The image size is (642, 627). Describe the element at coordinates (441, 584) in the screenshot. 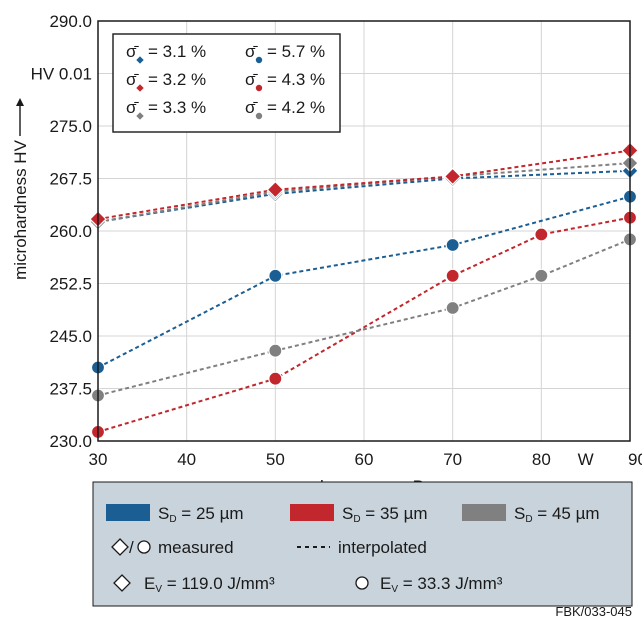

I see `legend-energy-label: EV = 33.3 J/mm³` at that location.